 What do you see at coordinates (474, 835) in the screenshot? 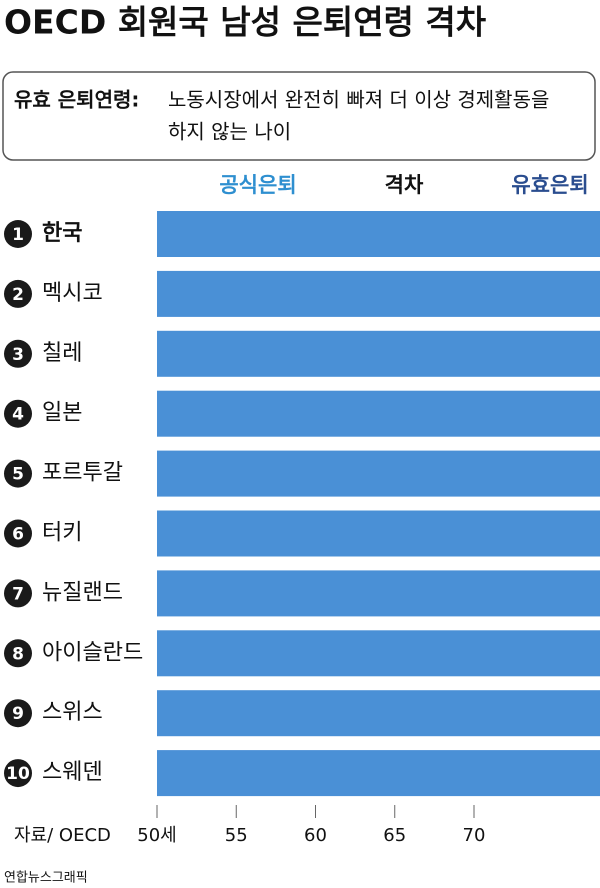
I see `x-tick-label: 70` at bounding box center [474, 835].